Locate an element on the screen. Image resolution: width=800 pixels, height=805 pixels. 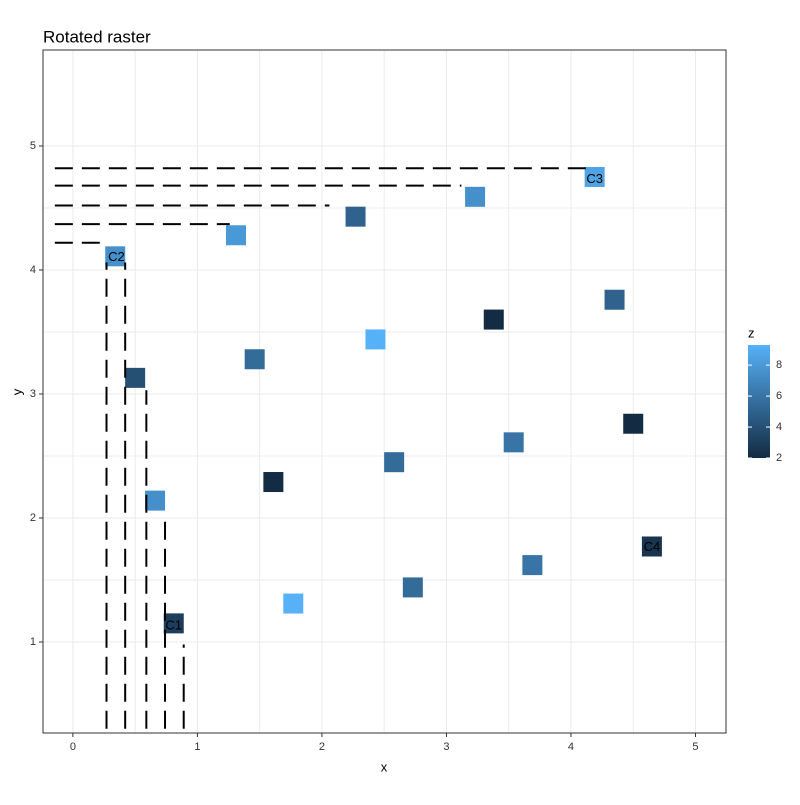
y-tick-label: 1 is located at coordinates (33, 642).